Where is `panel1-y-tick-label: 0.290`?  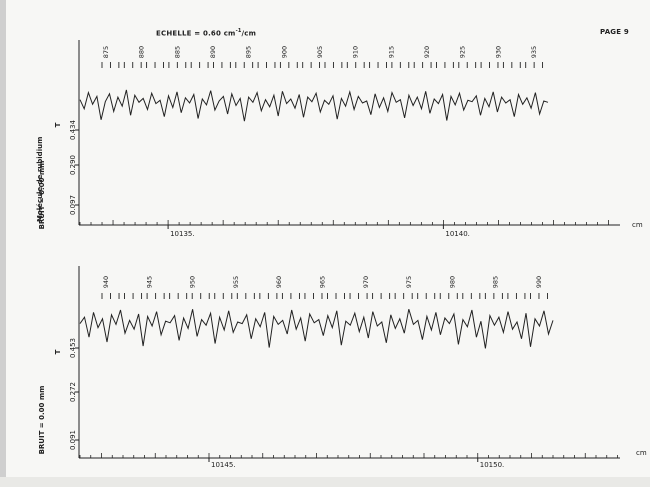
panel1-y-tick-label: 0.290 is located at coordinates (73, 165).